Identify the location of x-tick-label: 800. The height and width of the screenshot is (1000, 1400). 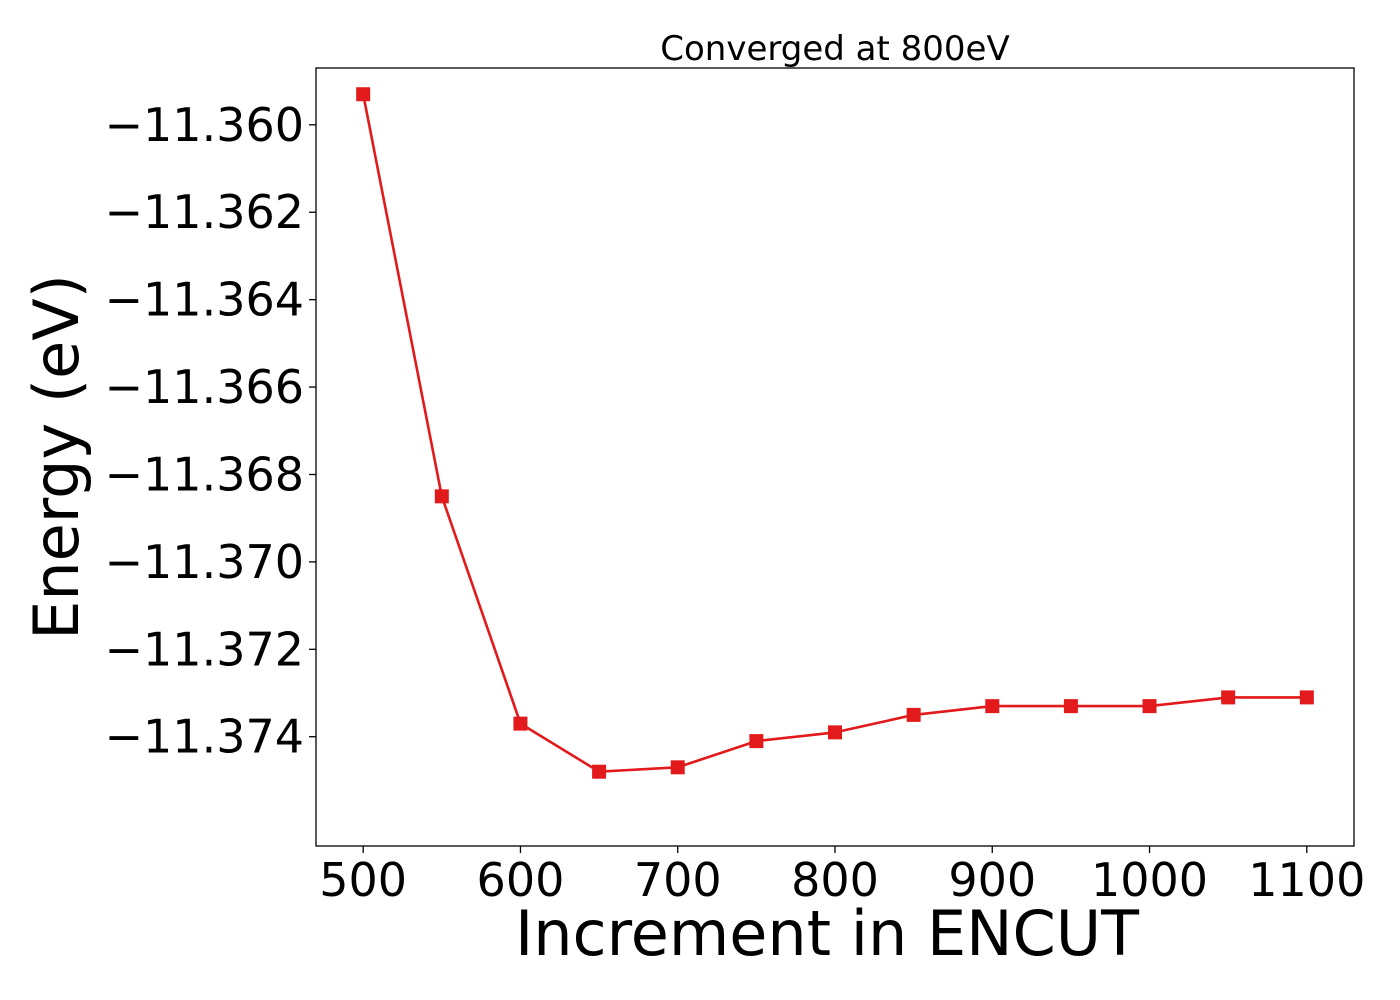
(835, 880).